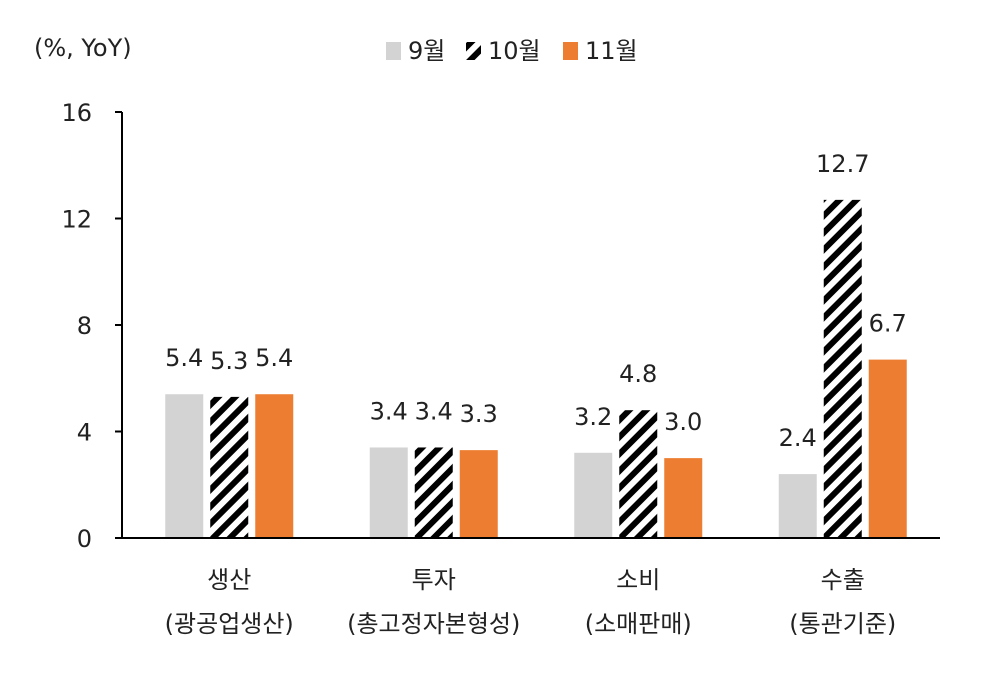 The image size is (1000, 677). What do you see at coordinates (842, 624) in the screenshot?
I see `category-sublabel: (통관기준)` at bounding box center [842, 624].